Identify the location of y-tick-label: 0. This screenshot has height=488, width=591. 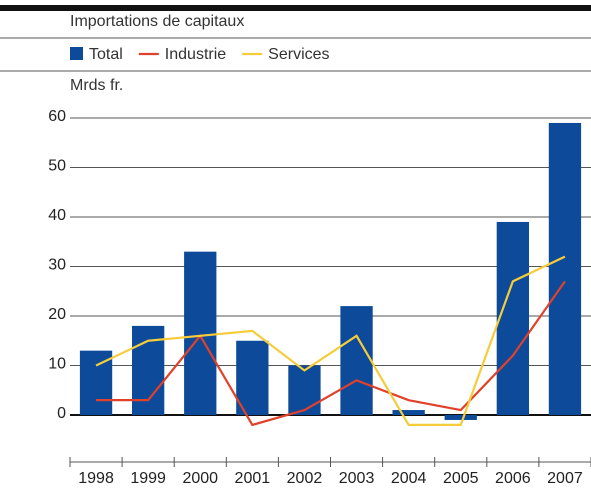
(61, 413).